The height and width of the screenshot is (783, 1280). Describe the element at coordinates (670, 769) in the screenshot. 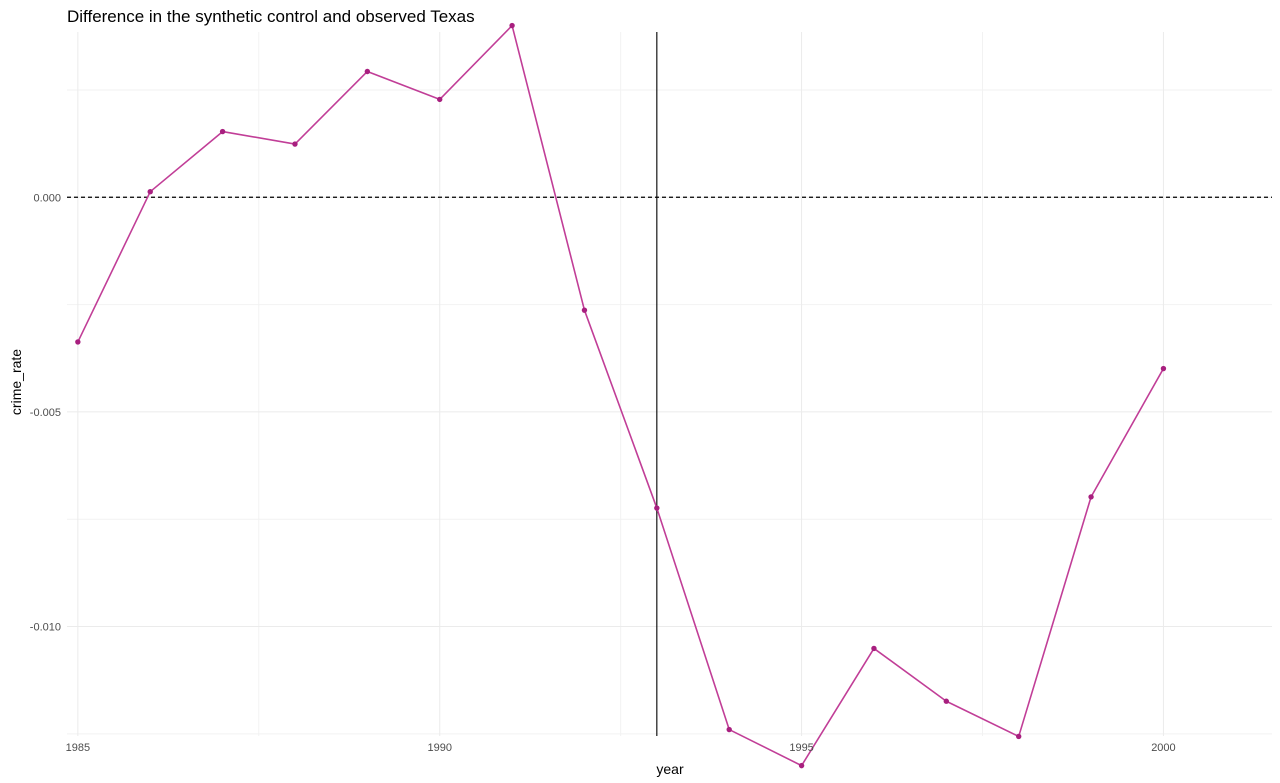

I see `x-axis-title: year` at that location.